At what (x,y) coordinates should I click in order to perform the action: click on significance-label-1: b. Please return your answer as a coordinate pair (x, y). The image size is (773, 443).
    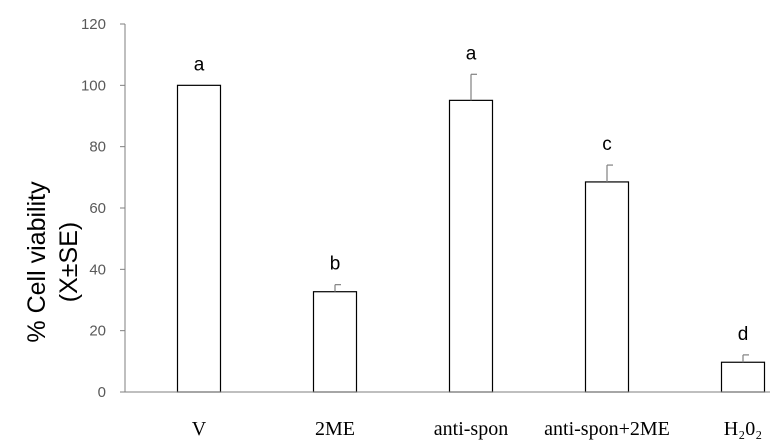
    Looking at the image, I should click on (335, 264).